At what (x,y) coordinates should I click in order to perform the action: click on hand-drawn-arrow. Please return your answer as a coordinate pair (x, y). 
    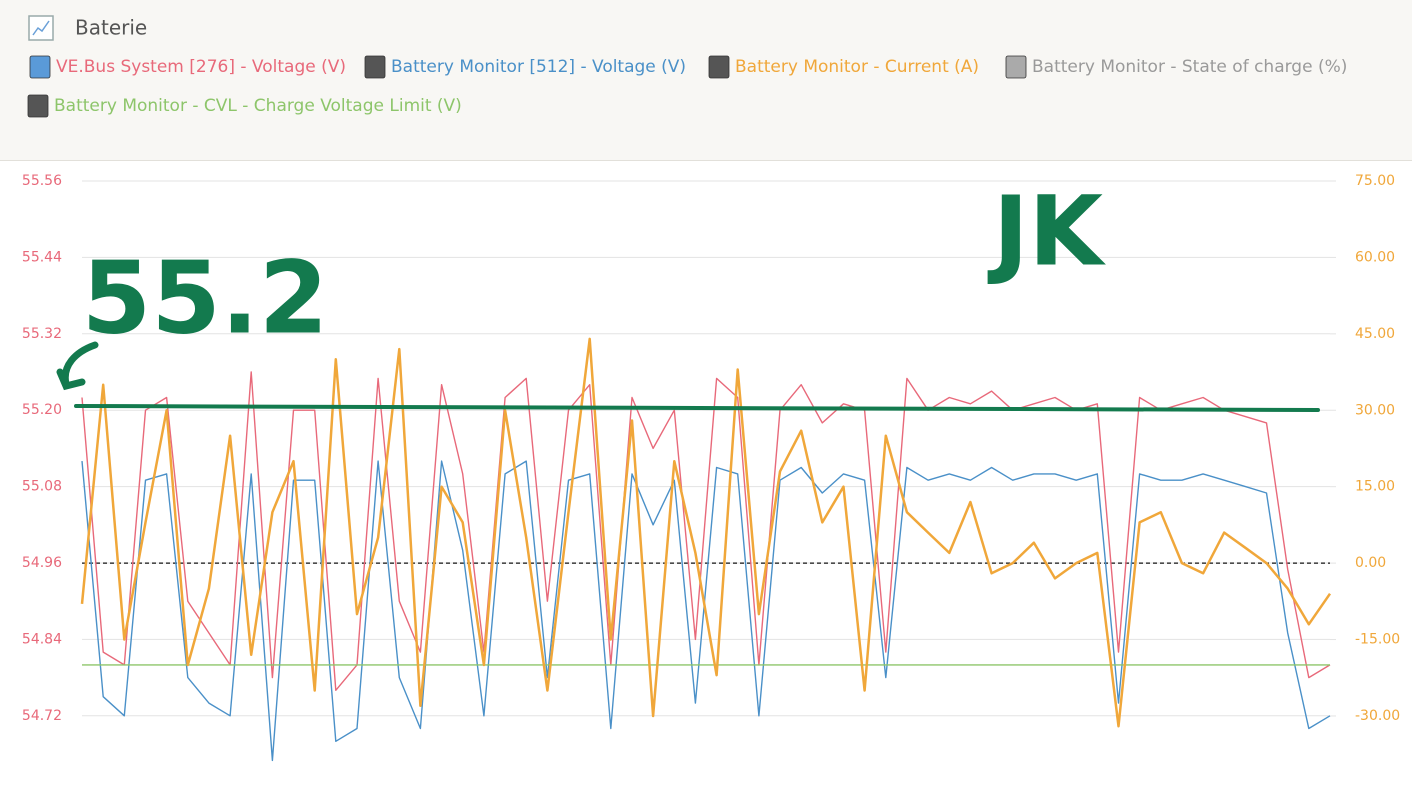
    Looking at the image, I should click on (77, 366).